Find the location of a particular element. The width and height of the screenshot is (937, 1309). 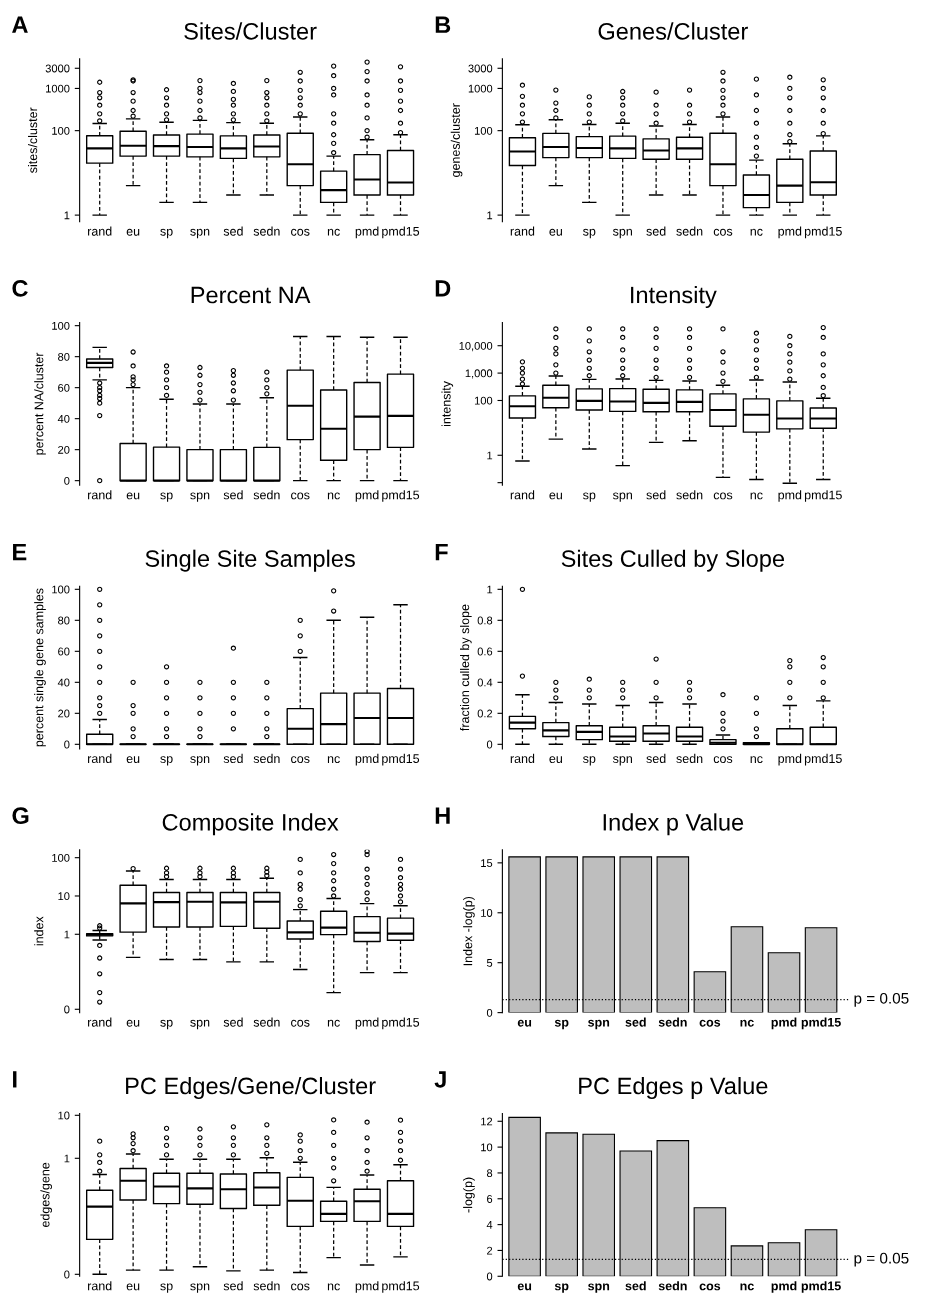

text: J is located at coordinates (440, 1079).